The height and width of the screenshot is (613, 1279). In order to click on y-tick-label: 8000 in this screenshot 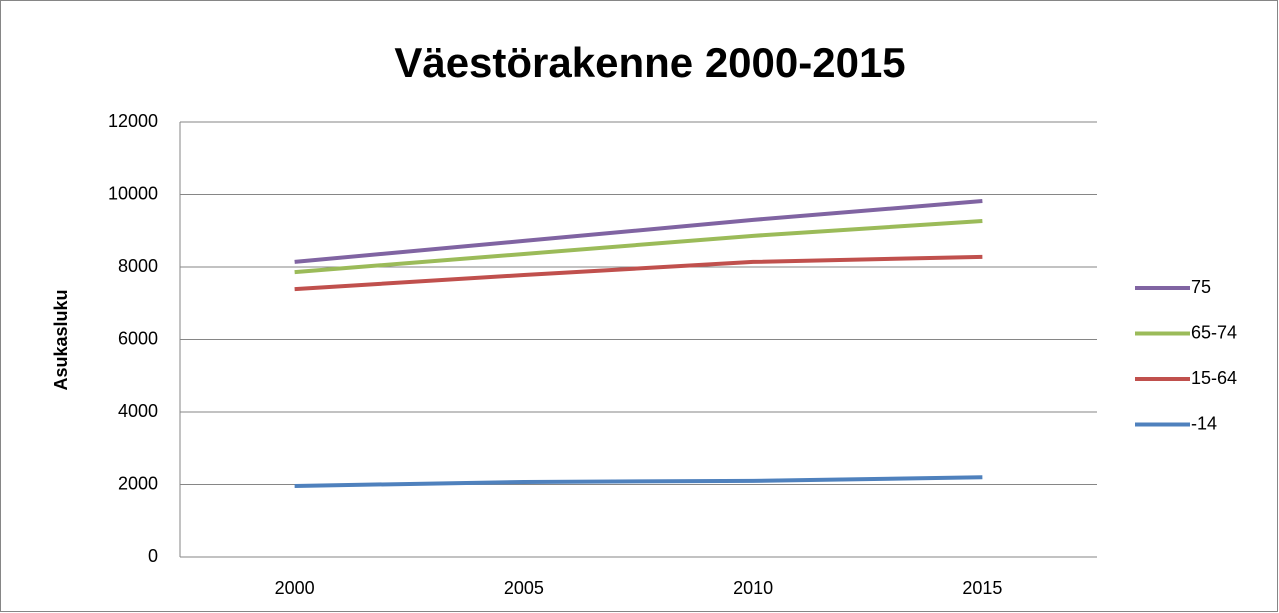, I will do `click(138, 266)`.